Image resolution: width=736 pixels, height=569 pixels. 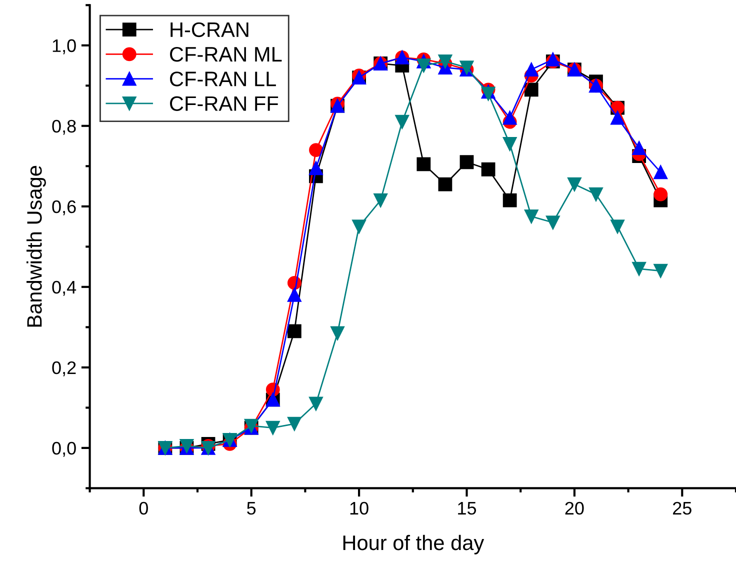 What do you see at coordinates (223, 79) in the screenshot?
I see `legend-label: CF-RAN LL` at bounding box center [223, 79].